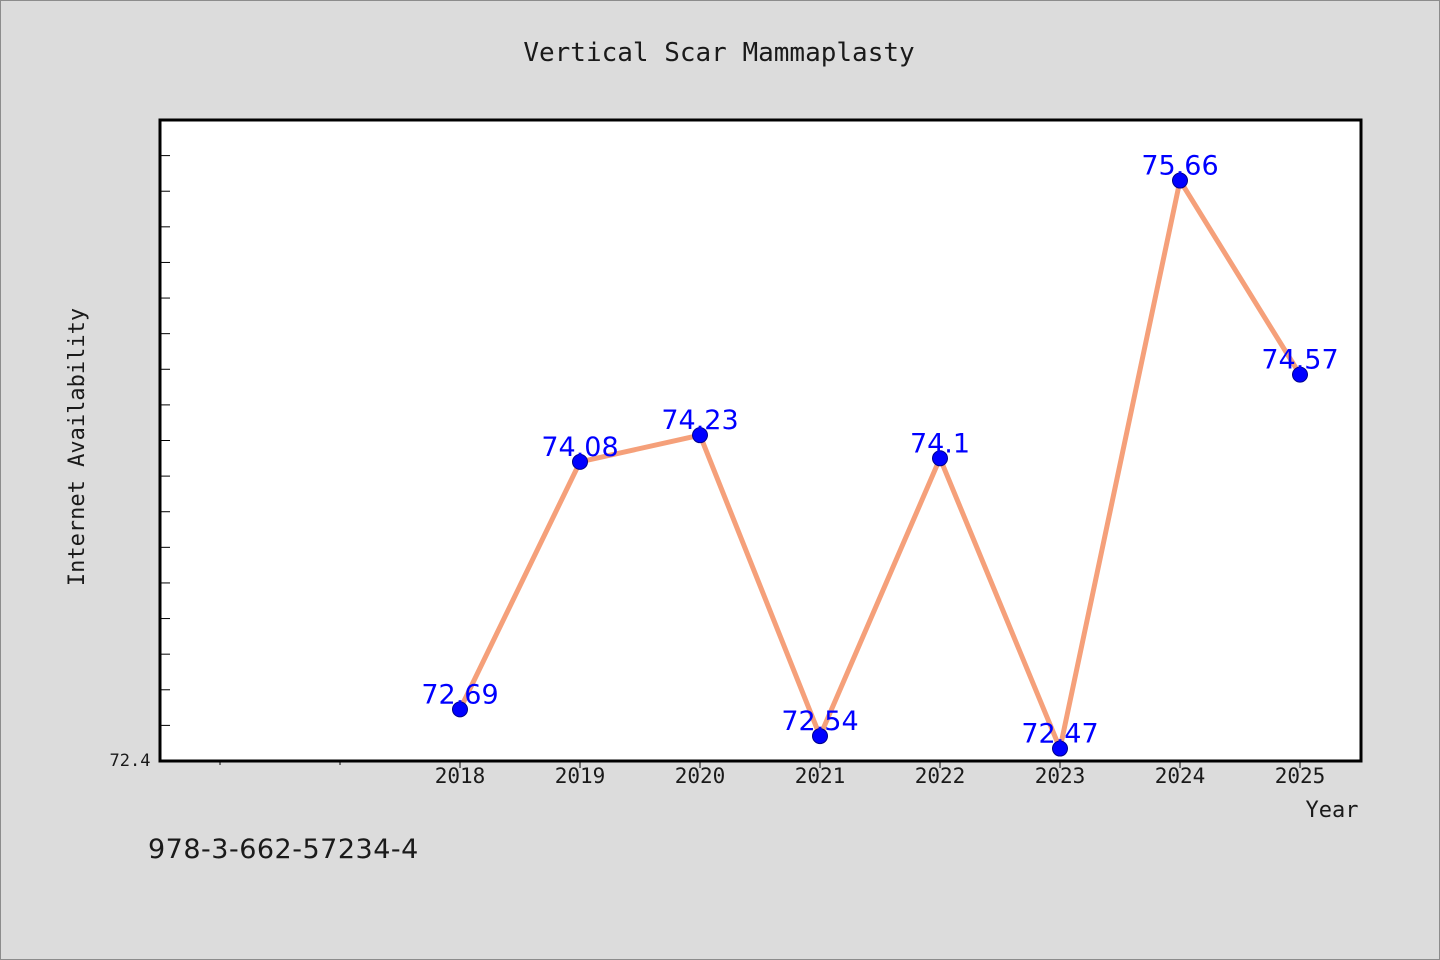  Describe the element at coordinates (1059, 734) in the screenshot. I see `data-label: 72.47` at that location.